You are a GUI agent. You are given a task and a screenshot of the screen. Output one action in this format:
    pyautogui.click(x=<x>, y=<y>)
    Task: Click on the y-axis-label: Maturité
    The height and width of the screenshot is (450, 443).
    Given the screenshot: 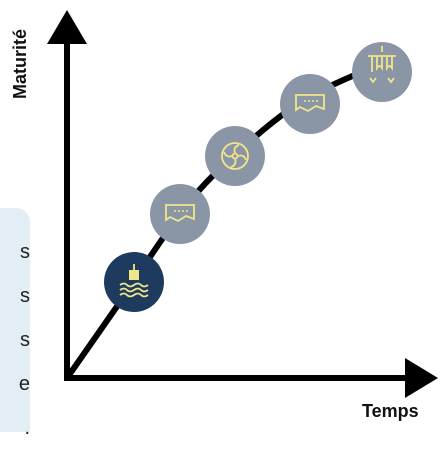 What is the action you would take?
    pyautogui.click(x=20, y=64)
    